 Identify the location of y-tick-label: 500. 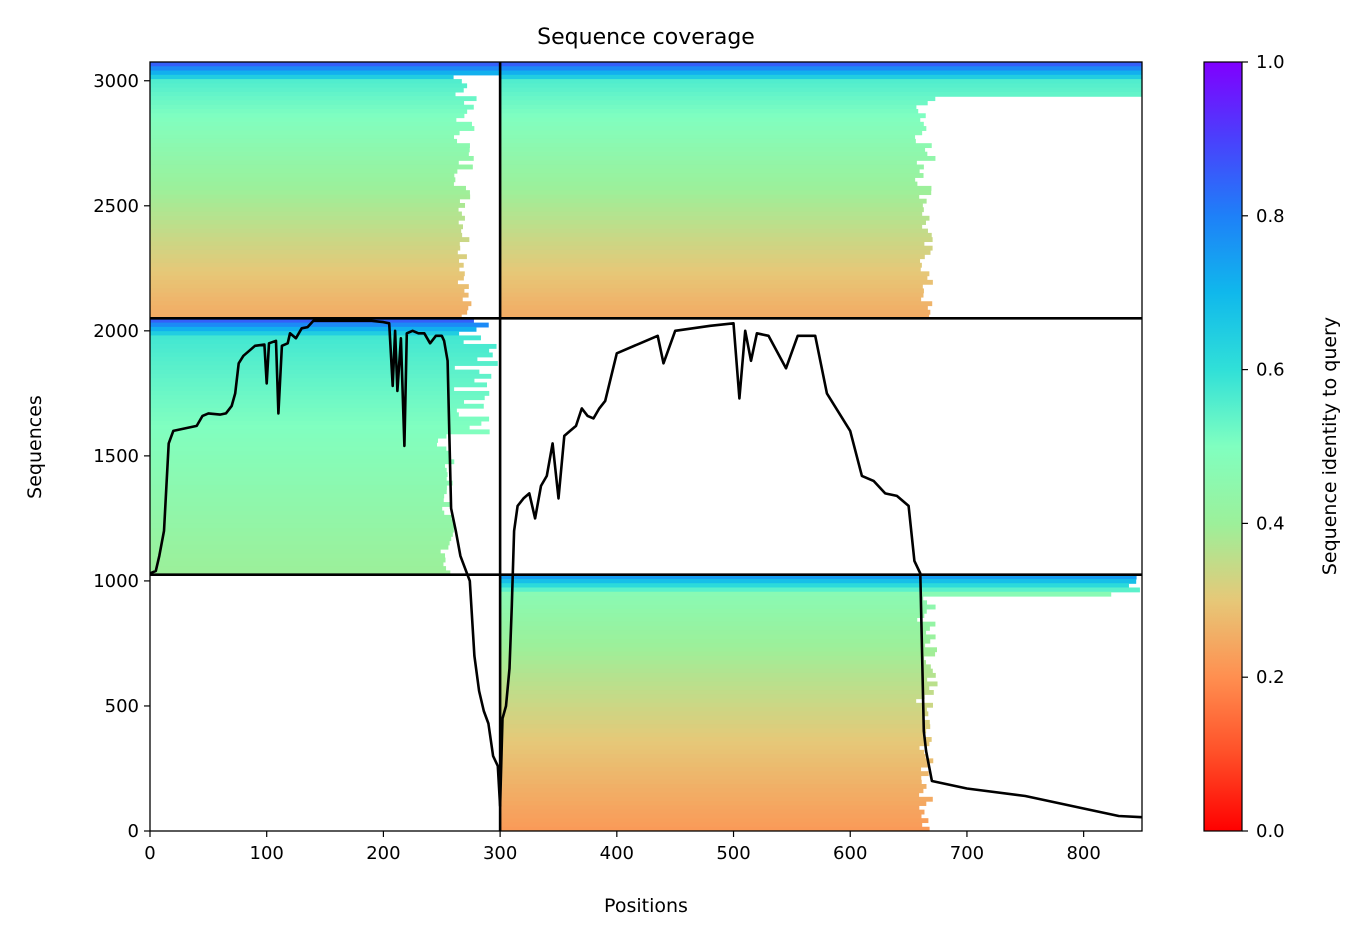
(122, 706).